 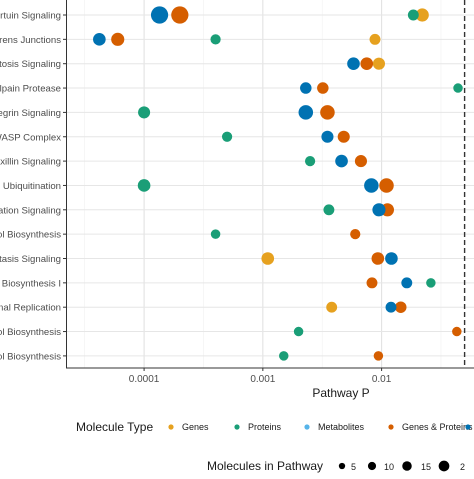 I want to click on legend-label: 2, so click(x=462, y=467).